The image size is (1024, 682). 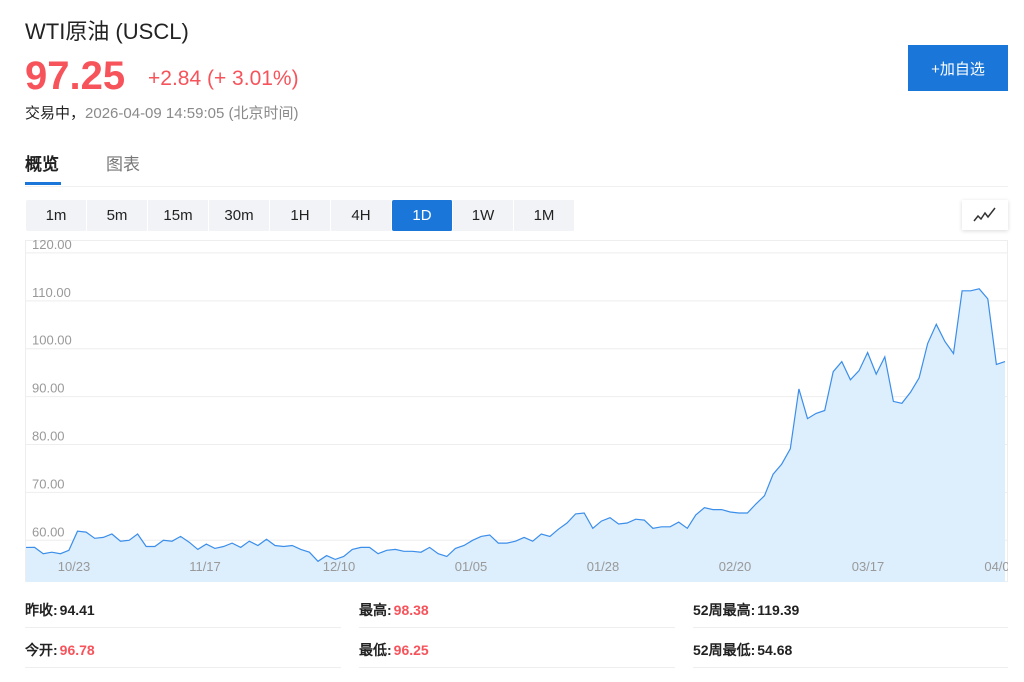 I want to click on stat-low: 最低: 96.25, so click(x=394, y=650).